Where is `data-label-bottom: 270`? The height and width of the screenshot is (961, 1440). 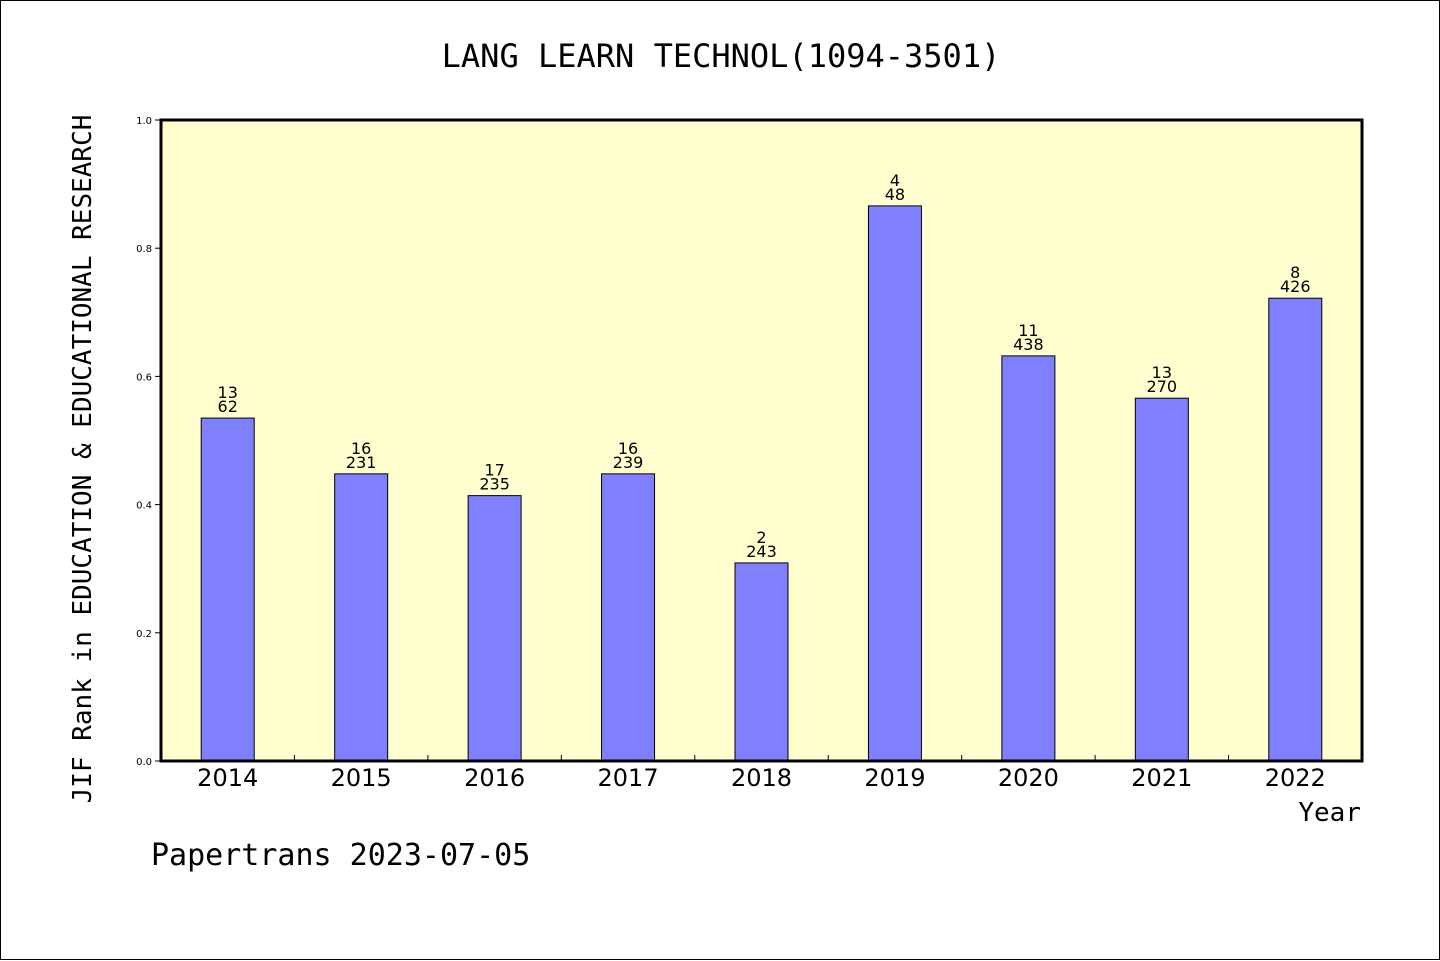
data-label-bottom: 270 is located at coordinates (1162, 386).